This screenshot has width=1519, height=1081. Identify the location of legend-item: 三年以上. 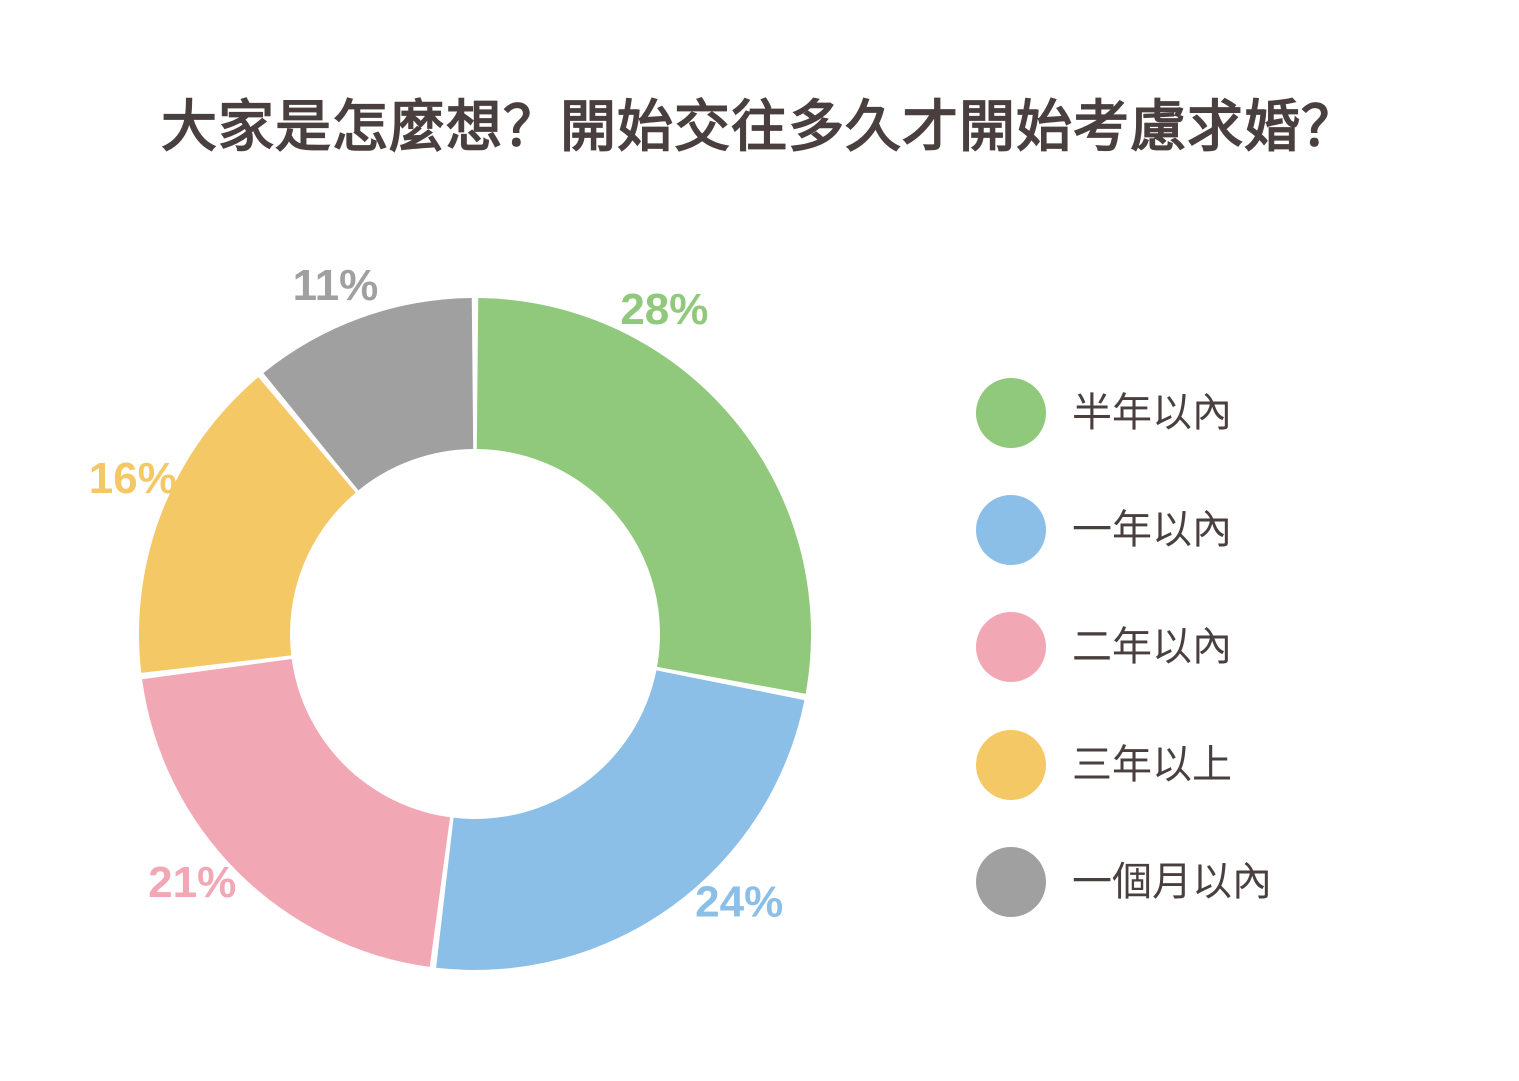
(1186, 765).